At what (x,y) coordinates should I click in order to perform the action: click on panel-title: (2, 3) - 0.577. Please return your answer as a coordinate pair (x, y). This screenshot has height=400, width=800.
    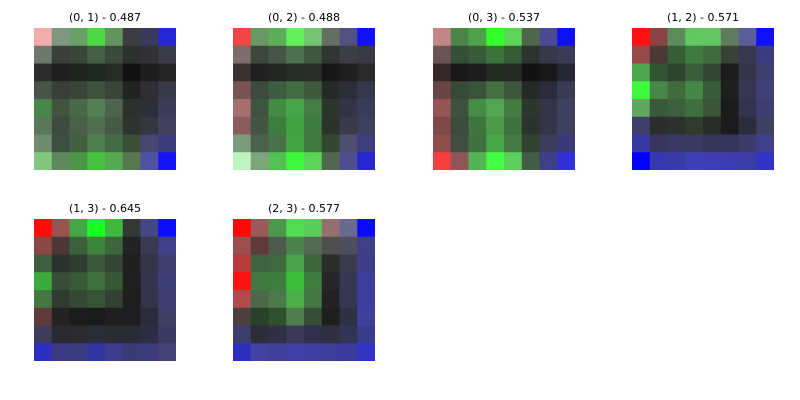
    Looking at the image, I should click on (304, 208).